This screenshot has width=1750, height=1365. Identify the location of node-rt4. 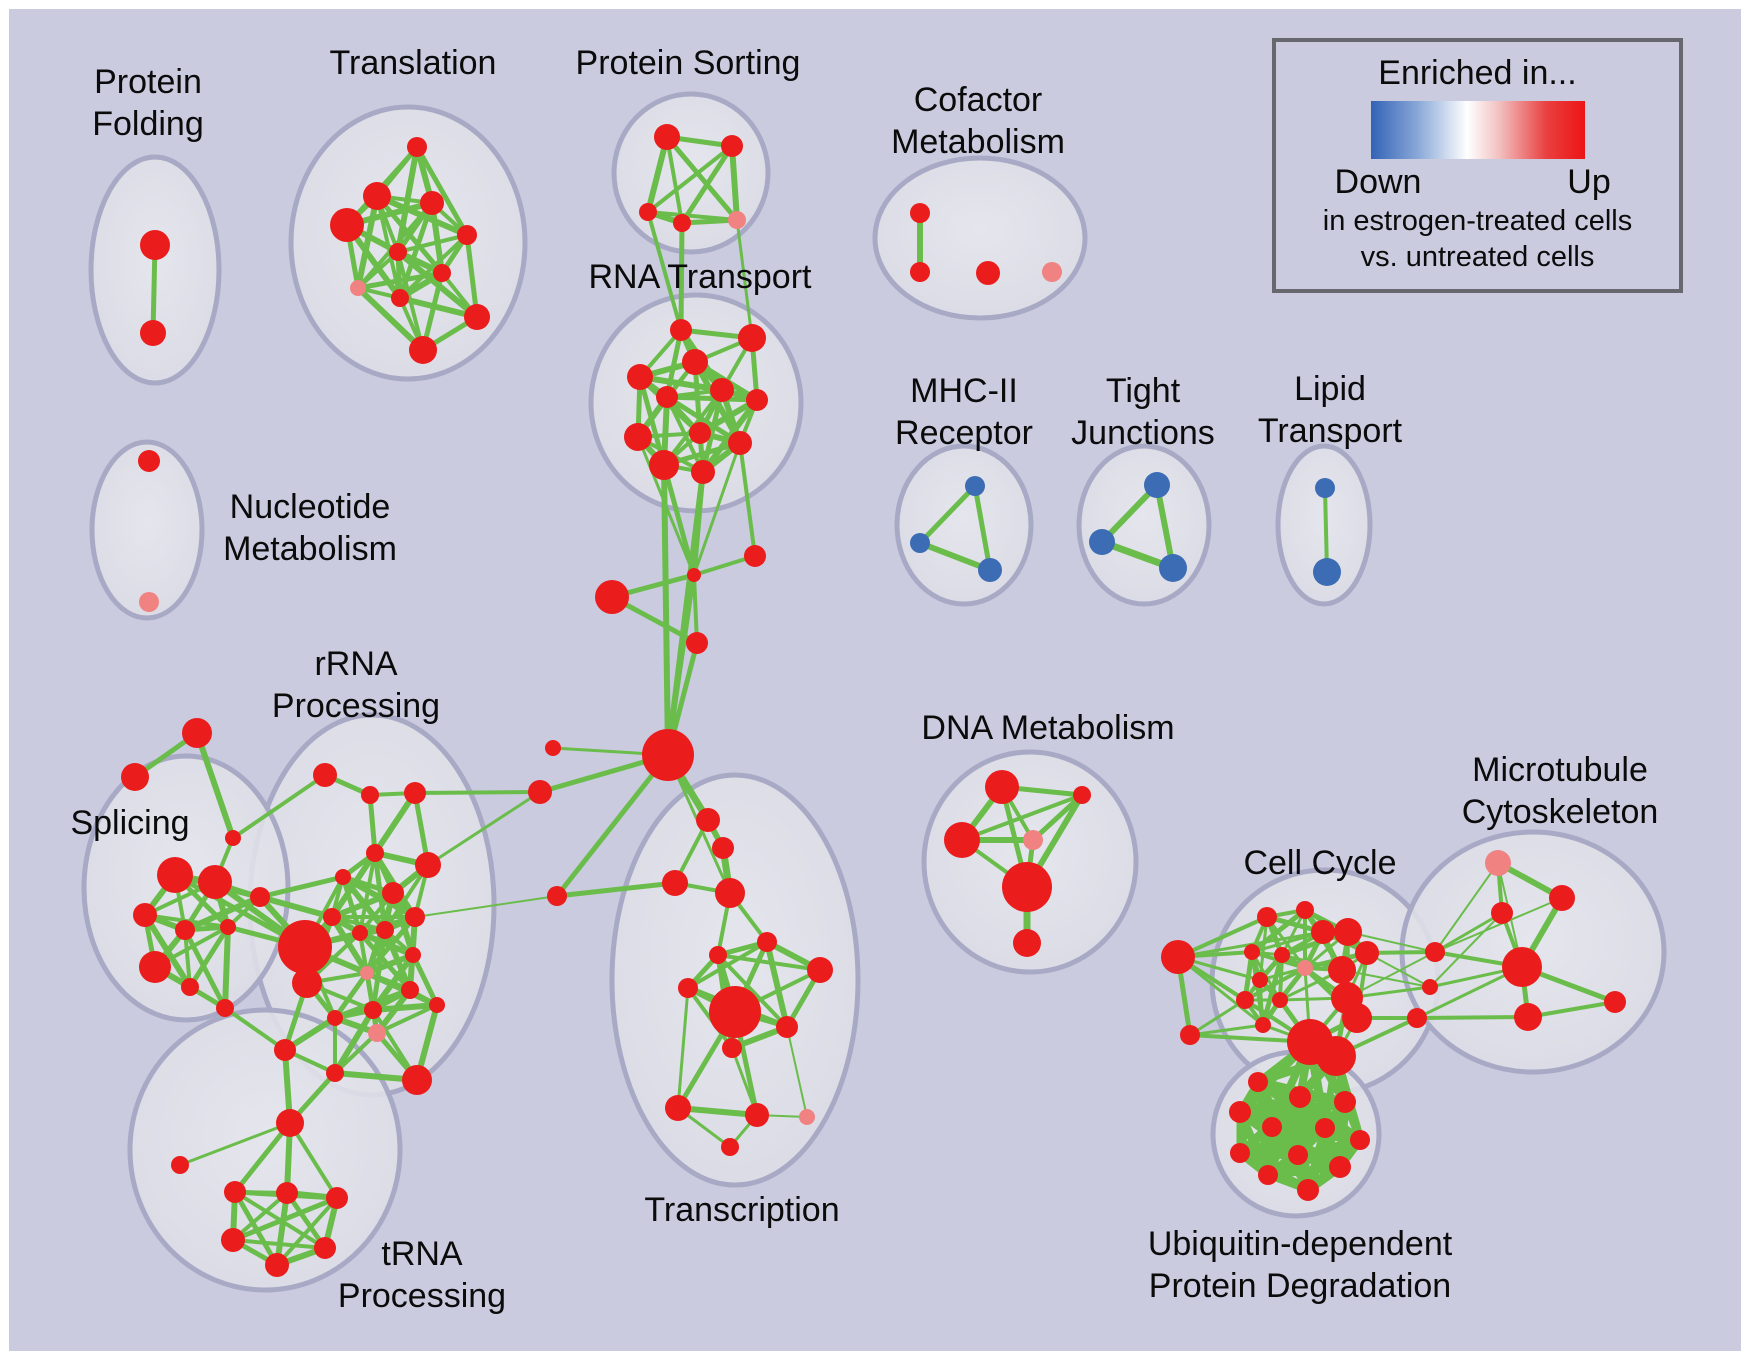
(640, 377).